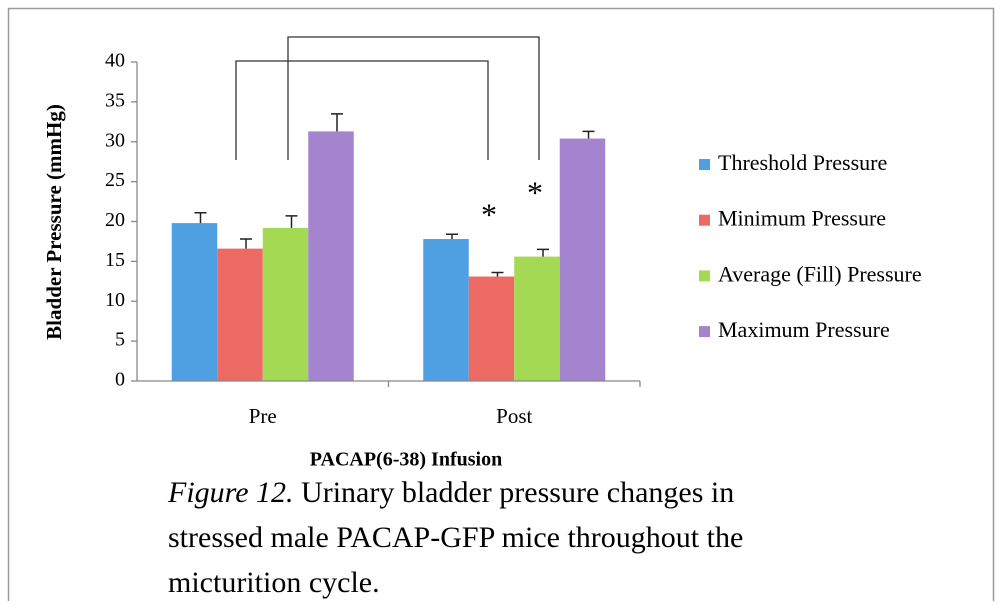  Describe the element at coordinates (514, 416) in the screenshot. I see `x-tick-label: Post` at that location.